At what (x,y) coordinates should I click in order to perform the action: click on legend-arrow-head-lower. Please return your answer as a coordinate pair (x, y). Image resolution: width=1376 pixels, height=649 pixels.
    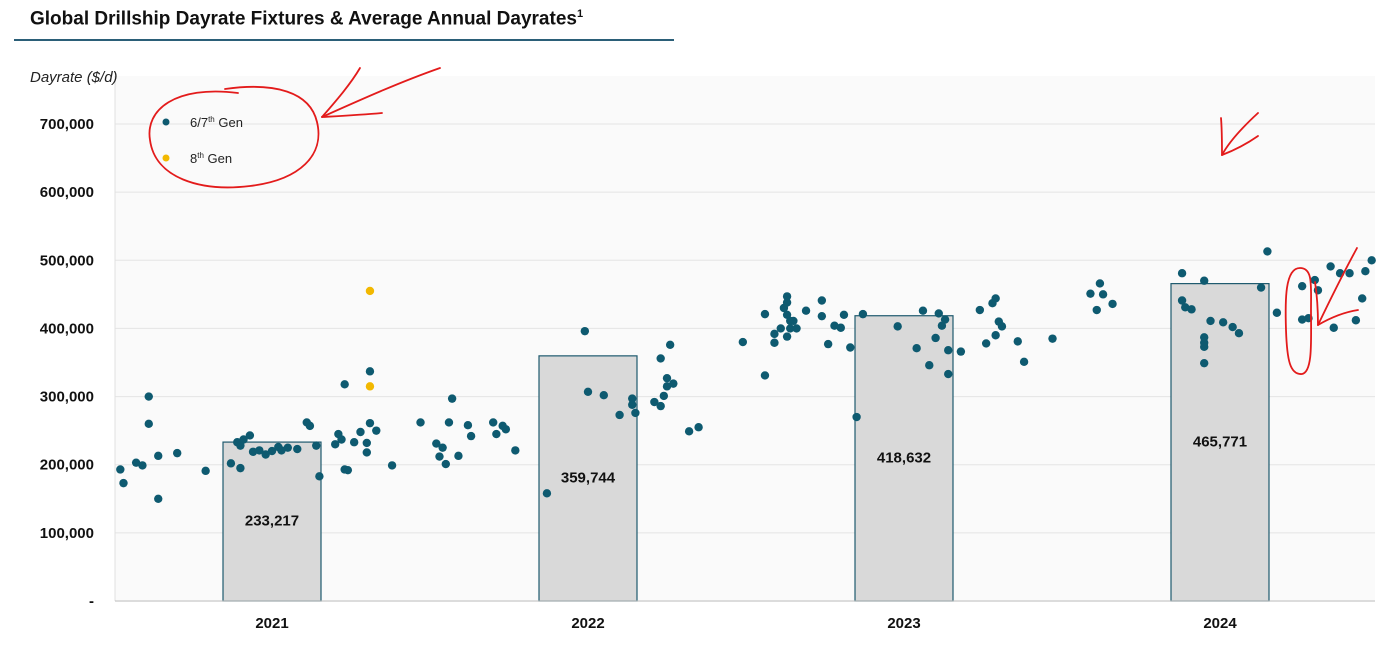
    Looking at the image, I should click on (352, 115).